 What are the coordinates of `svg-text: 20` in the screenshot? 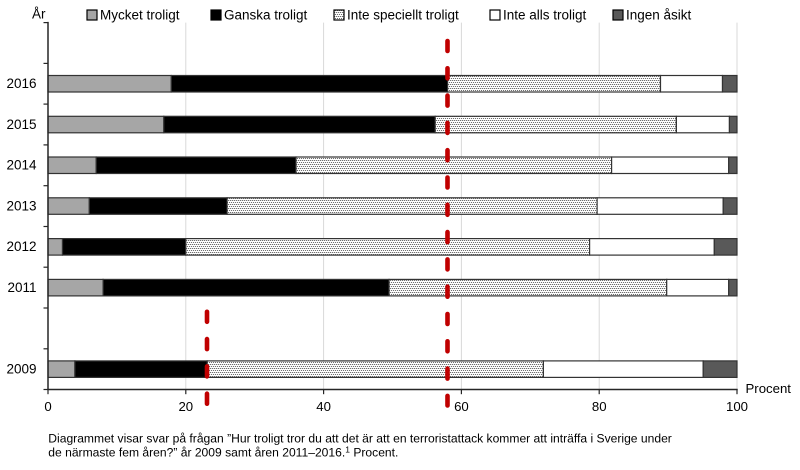 It's located at (185, 406).